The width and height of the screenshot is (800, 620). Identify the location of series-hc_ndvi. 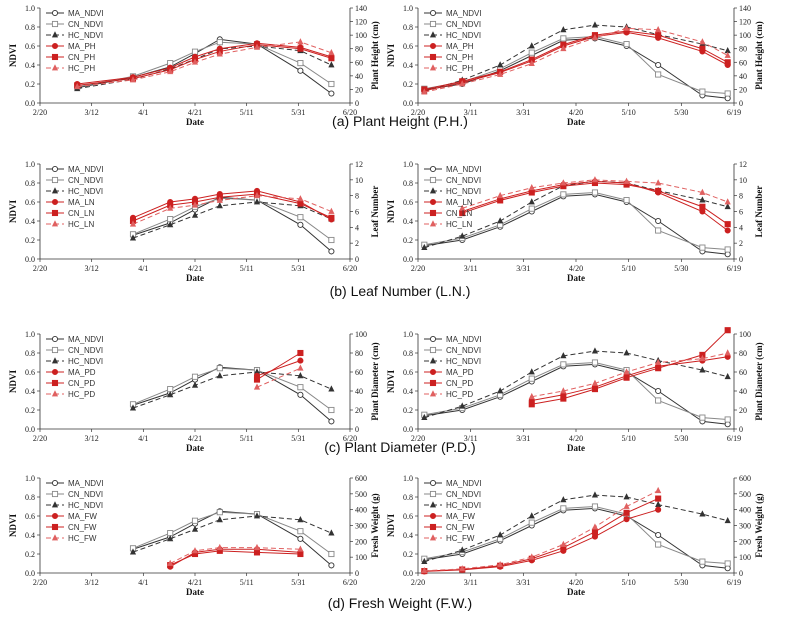
(232, 389).